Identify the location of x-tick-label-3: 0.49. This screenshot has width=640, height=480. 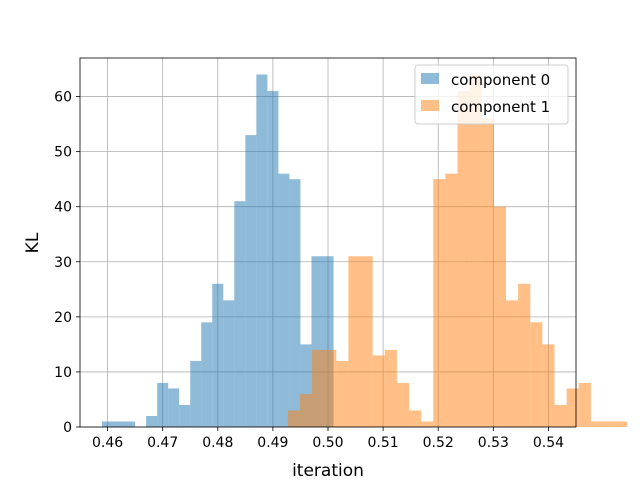
(272, 443).